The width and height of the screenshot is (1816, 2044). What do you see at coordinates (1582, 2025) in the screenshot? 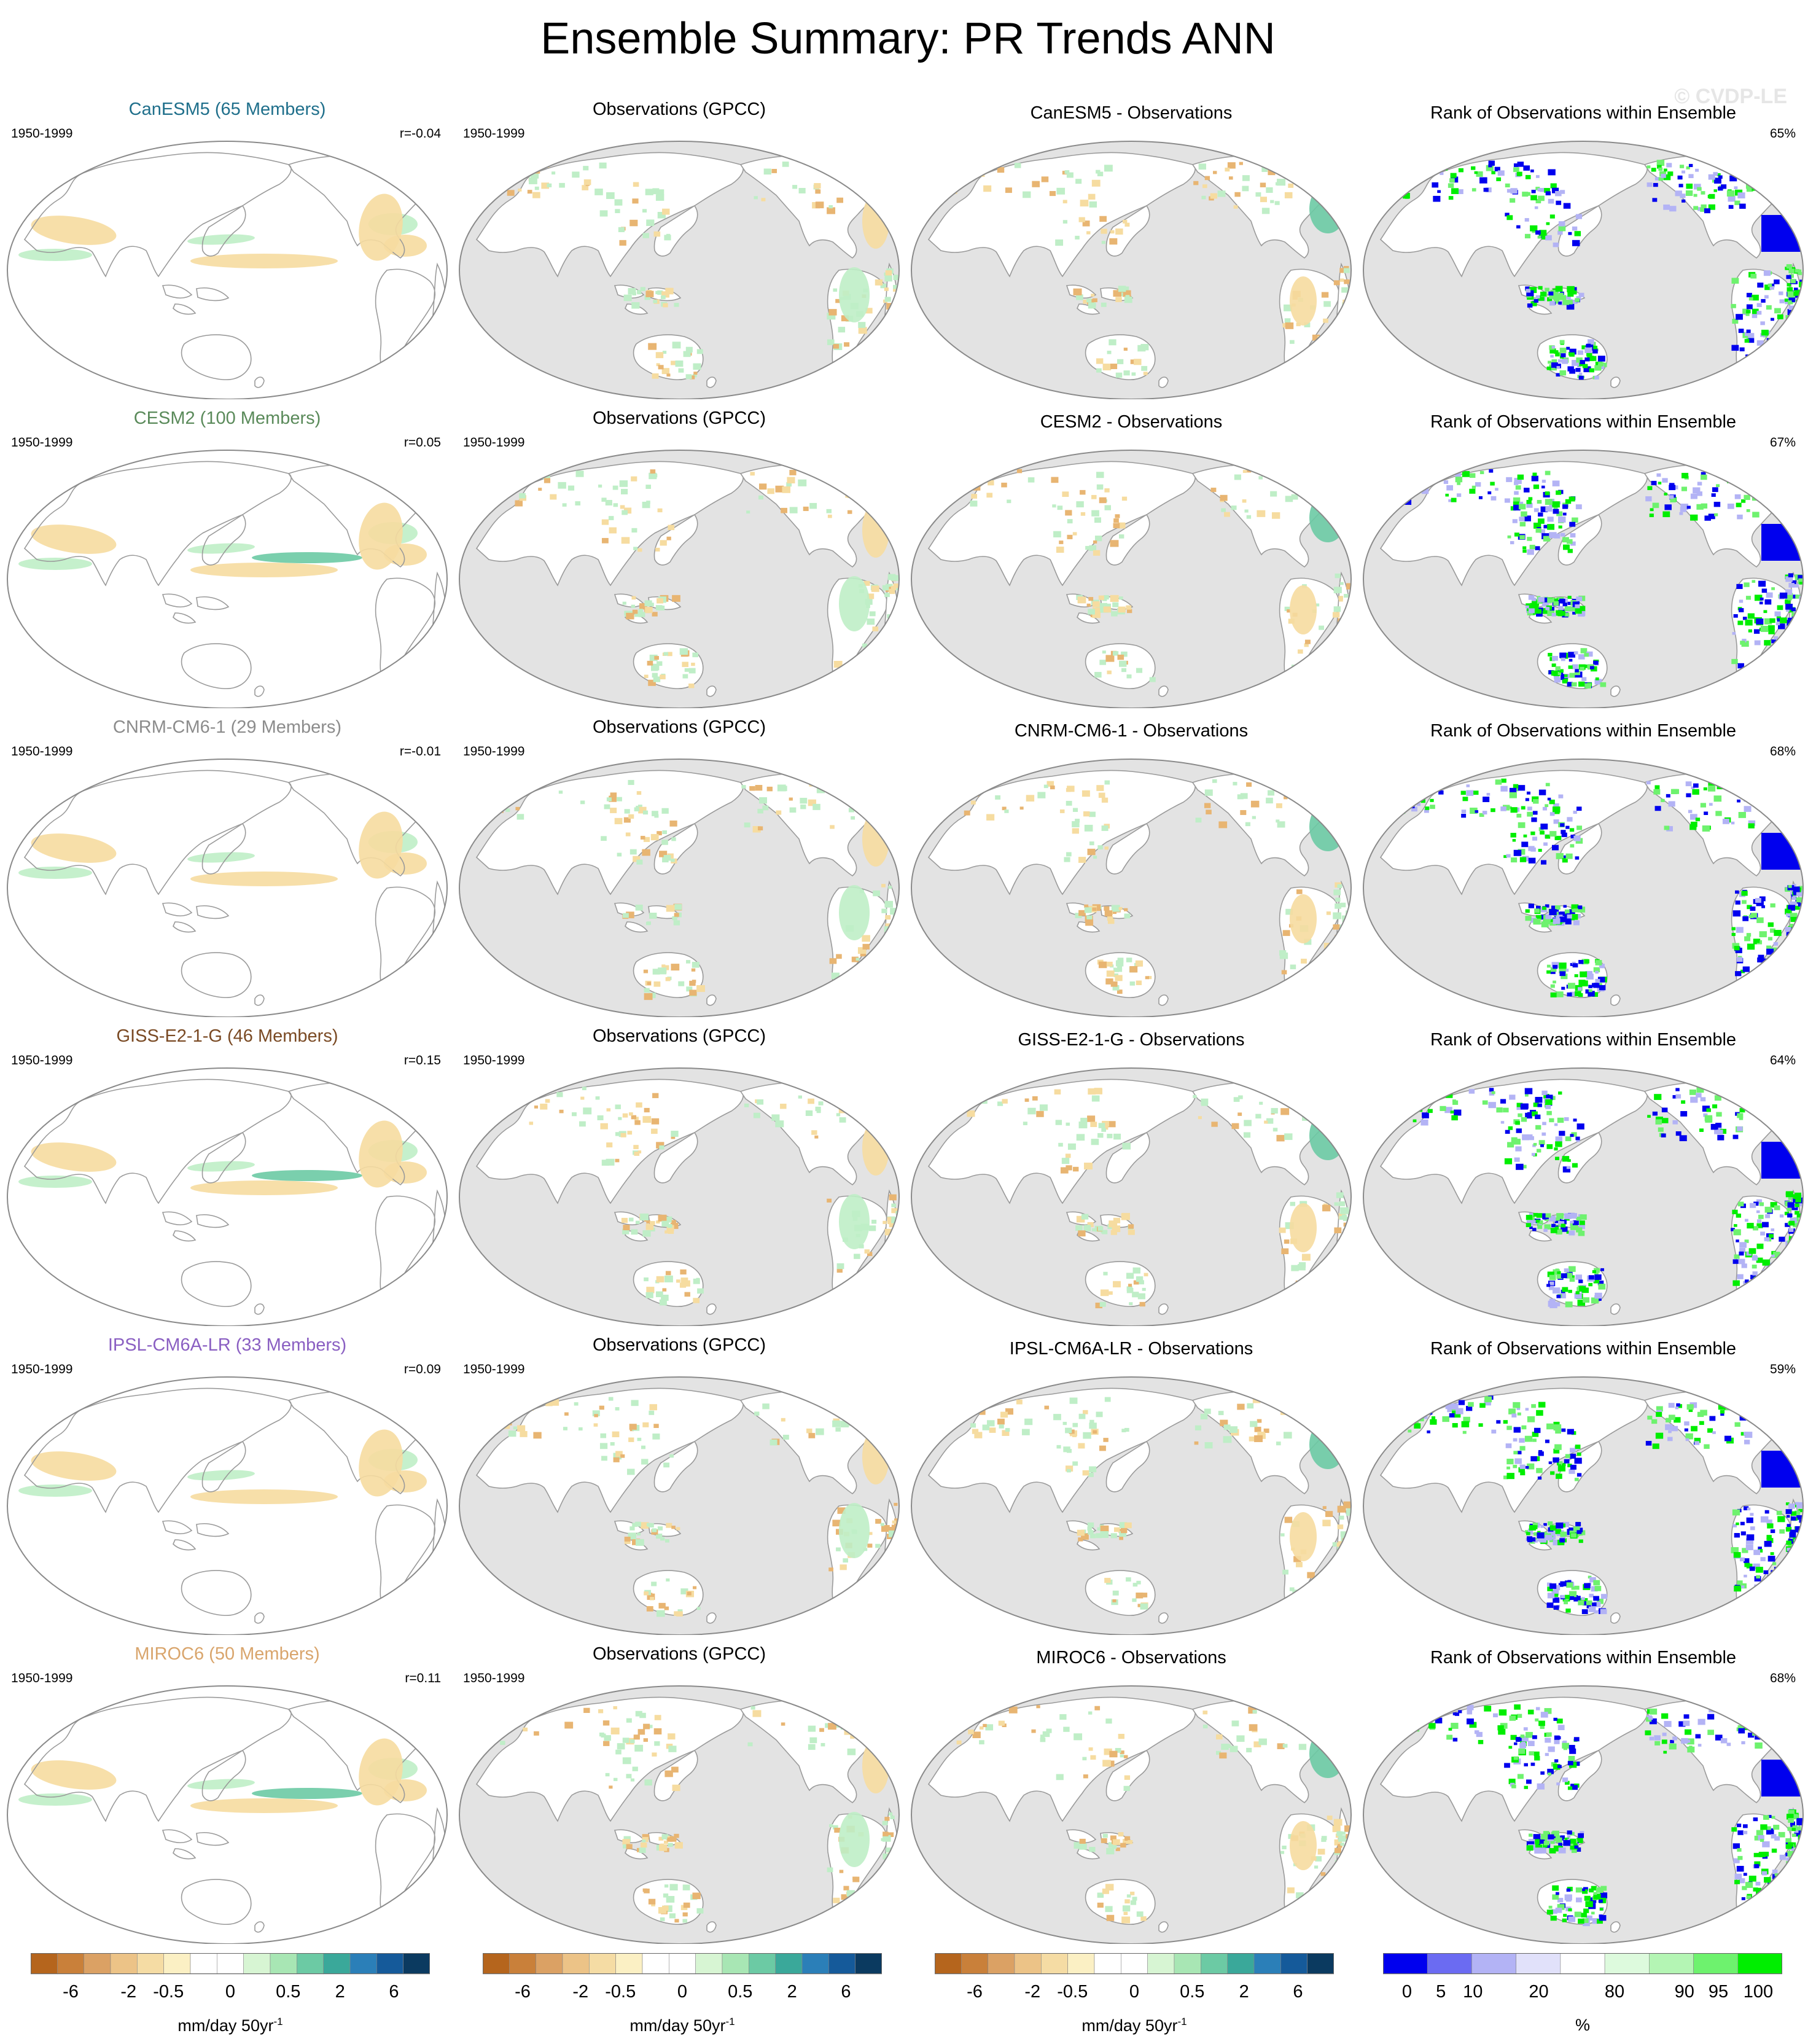
I see `colorbar-label: %` at bounding box center [1582, 2025].